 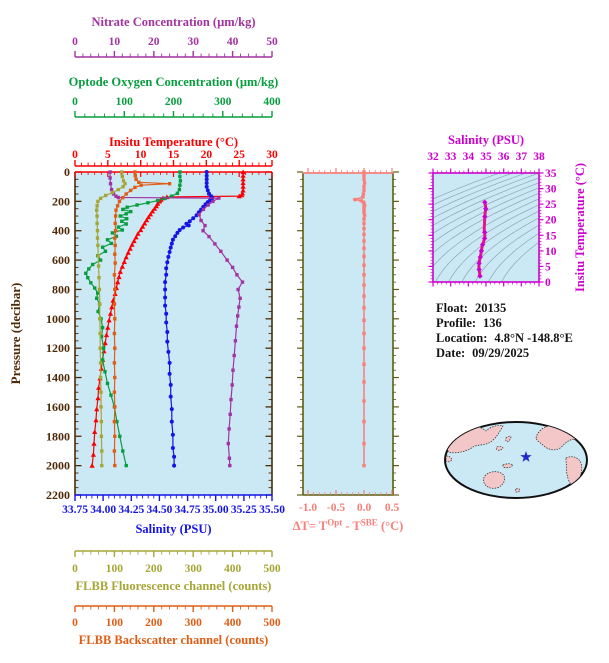 I want to click on svg-text: 35.00, so click(x=216, y=510).